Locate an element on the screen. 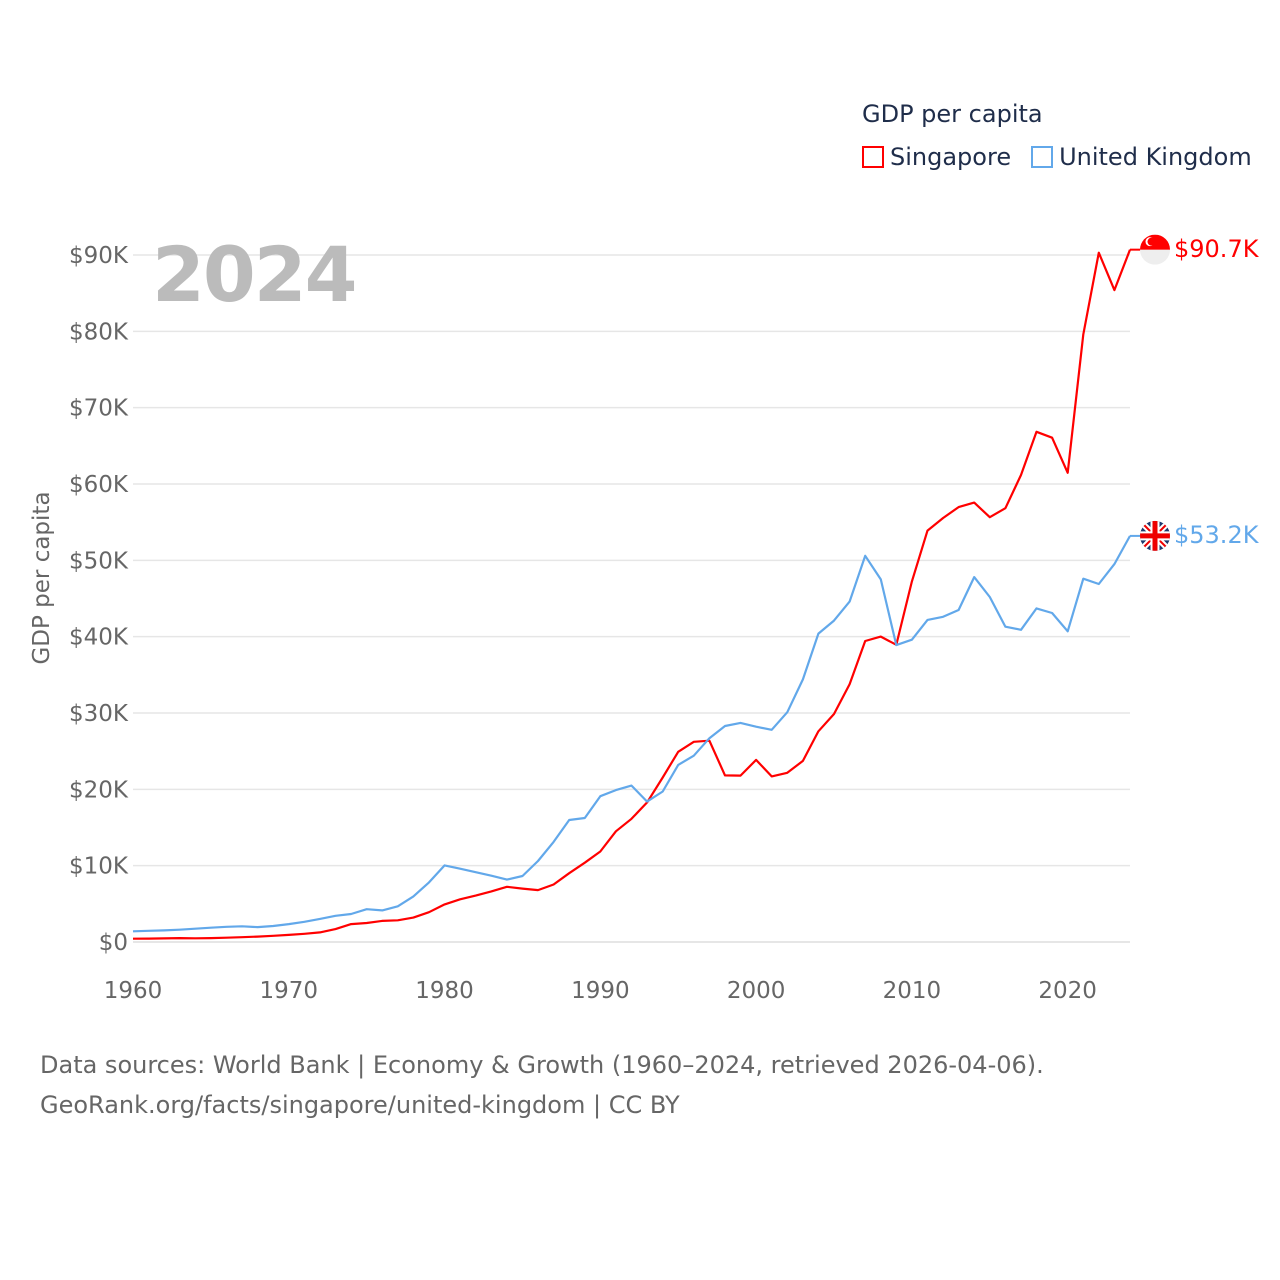 Image resolution: width=1280 pixels, height=1280 pixels. x-tick-label: 2000 is located at coordinates (756, 991).